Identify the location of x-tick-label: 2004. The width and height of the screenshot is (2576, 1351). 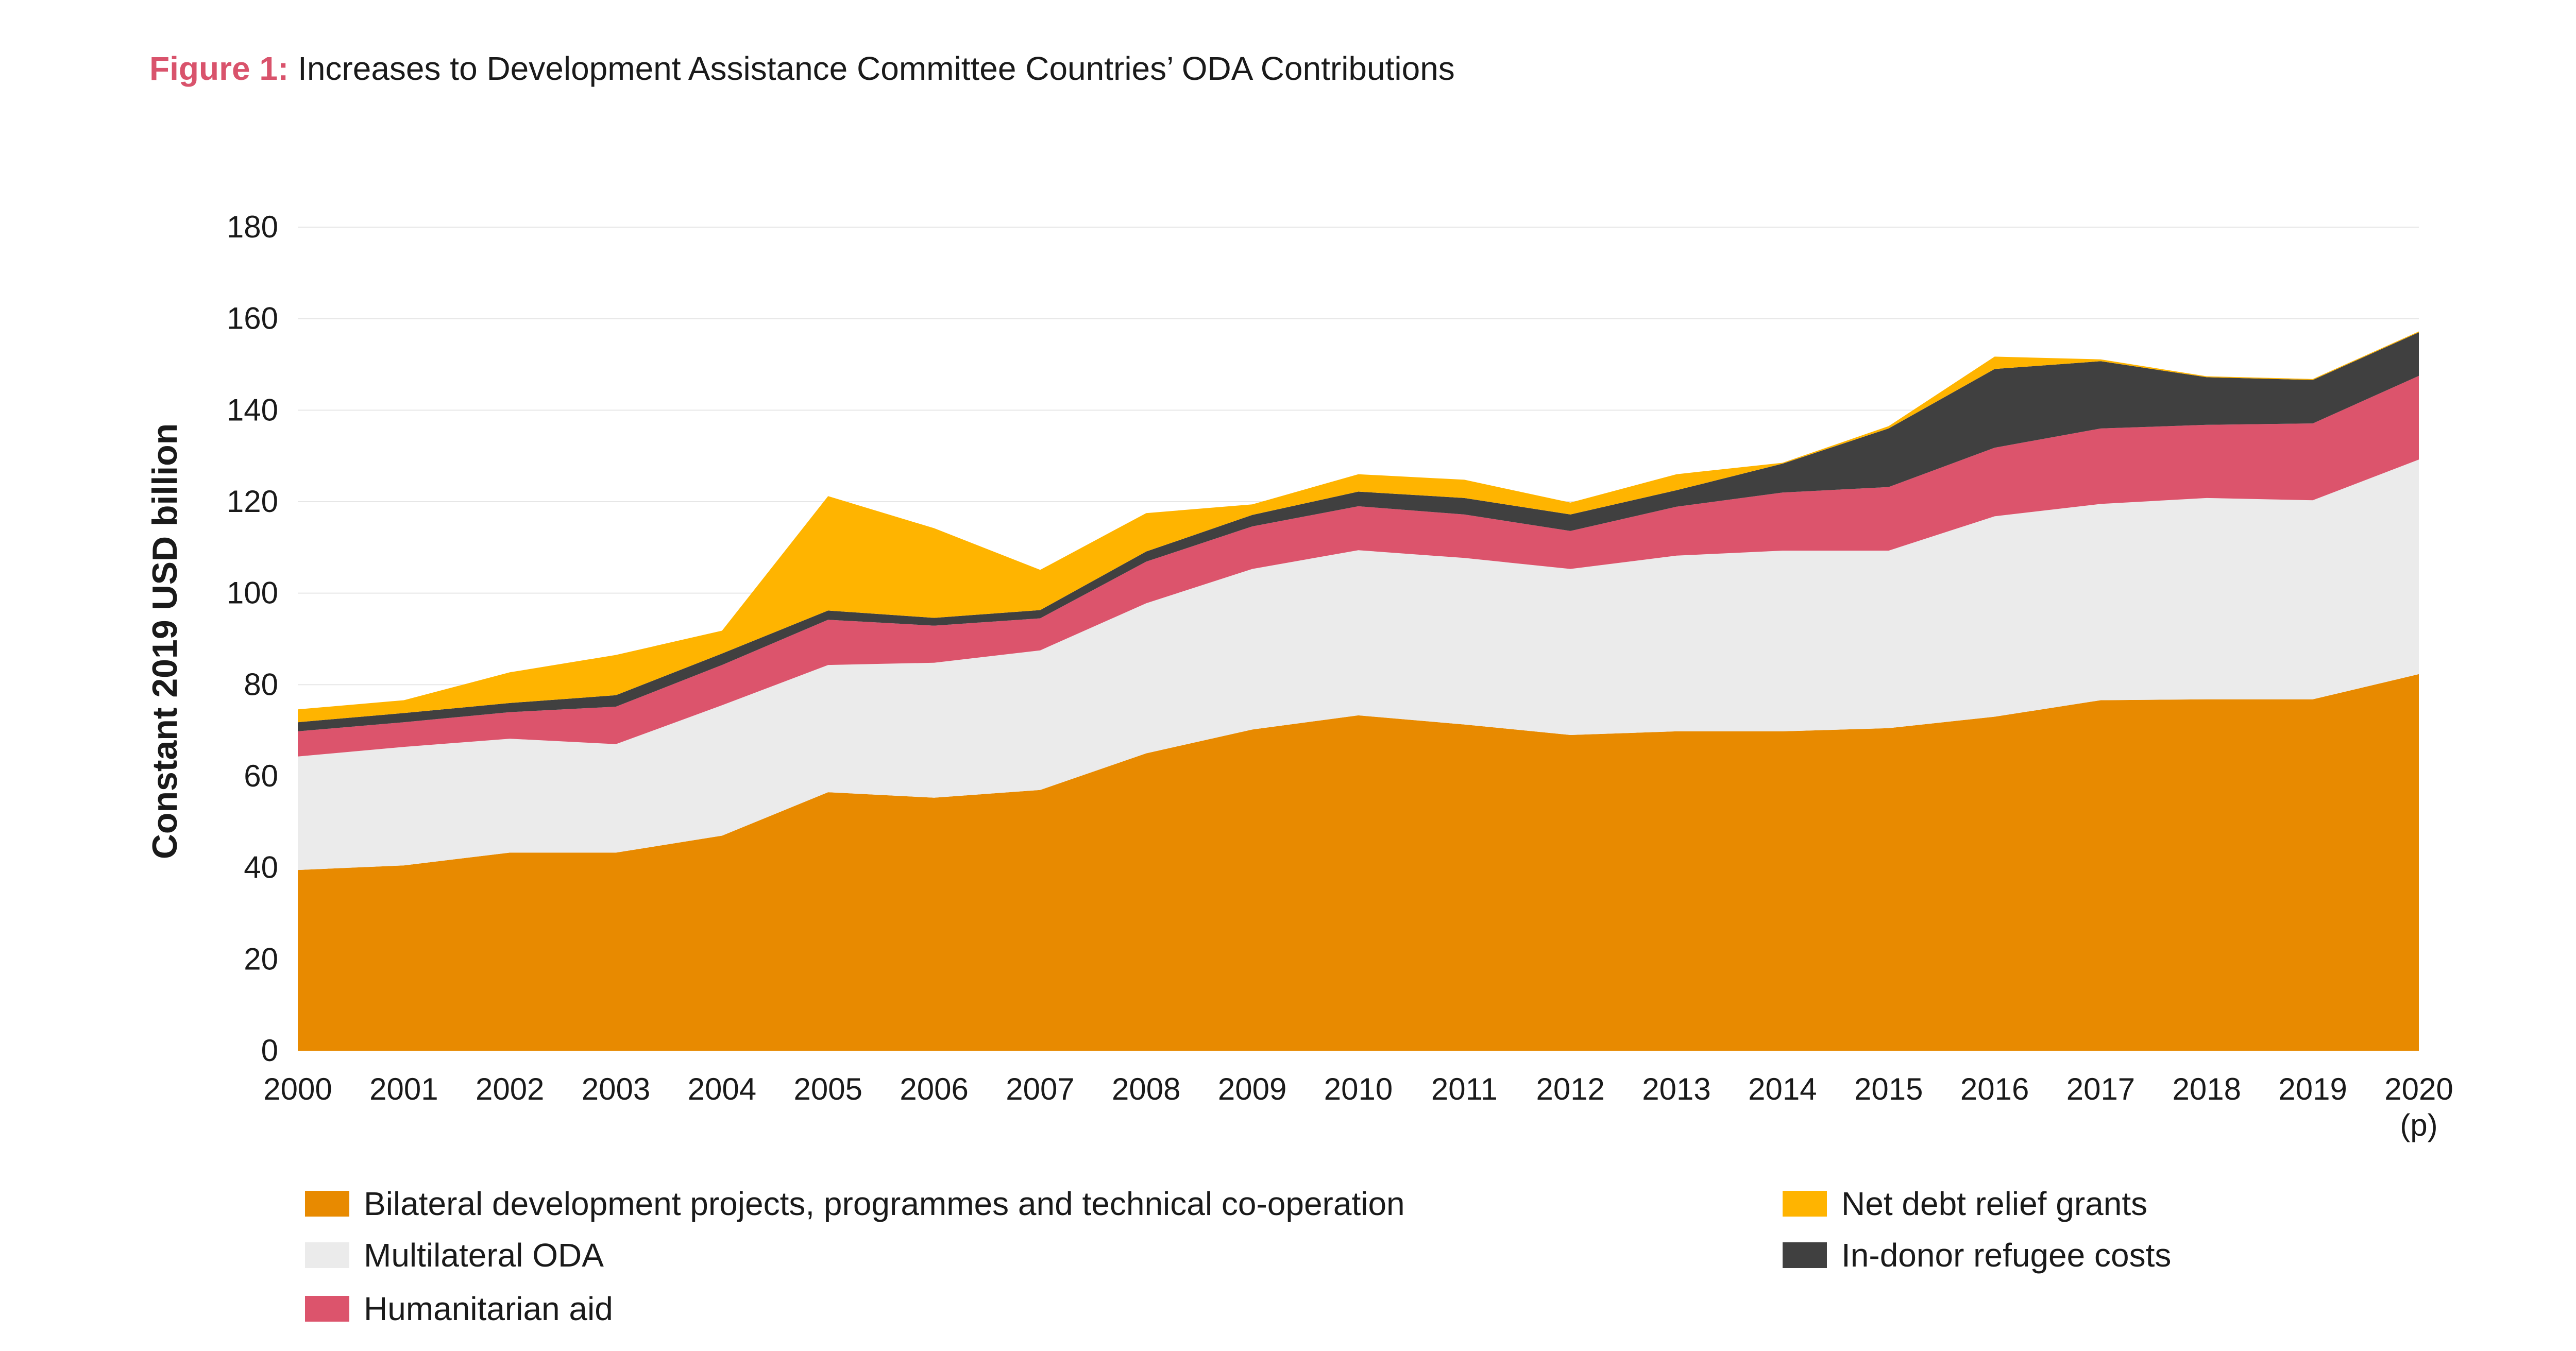
(722, 1089).